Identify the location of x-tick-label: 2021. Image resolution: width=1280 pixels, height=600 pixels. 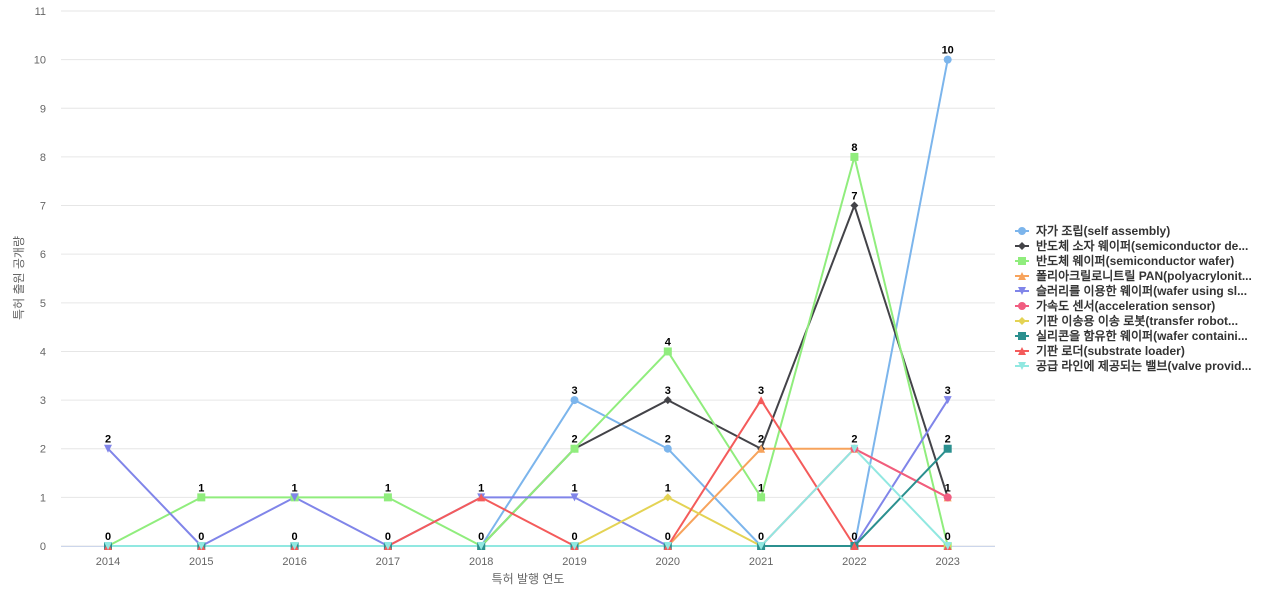
(761, 562).